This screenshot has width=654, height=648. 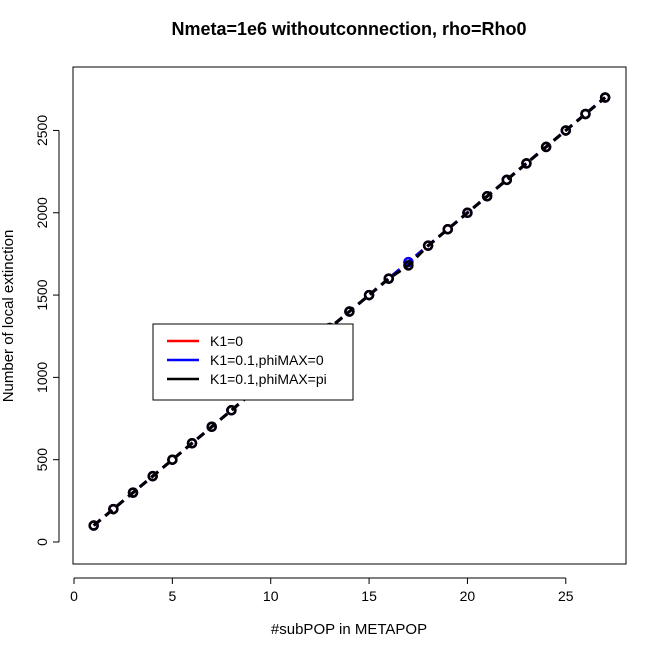 What do you see at coordinates (348, 29) in the screenshot?
I see `chart-title: Nmeta=1e6 withoutconnection, rho=Rho0` at bounding box center [348, 29].